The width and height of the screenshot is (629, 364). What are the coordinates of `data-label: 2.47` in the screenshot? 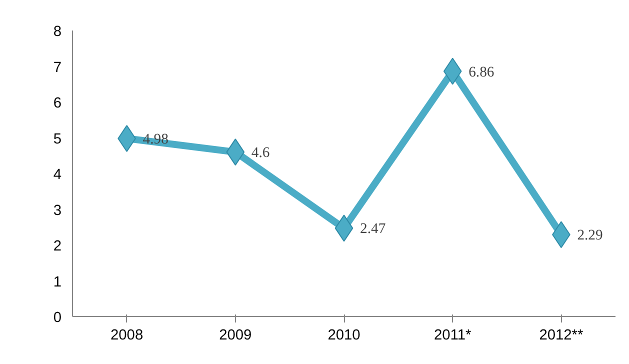 It's located at (373, 229).